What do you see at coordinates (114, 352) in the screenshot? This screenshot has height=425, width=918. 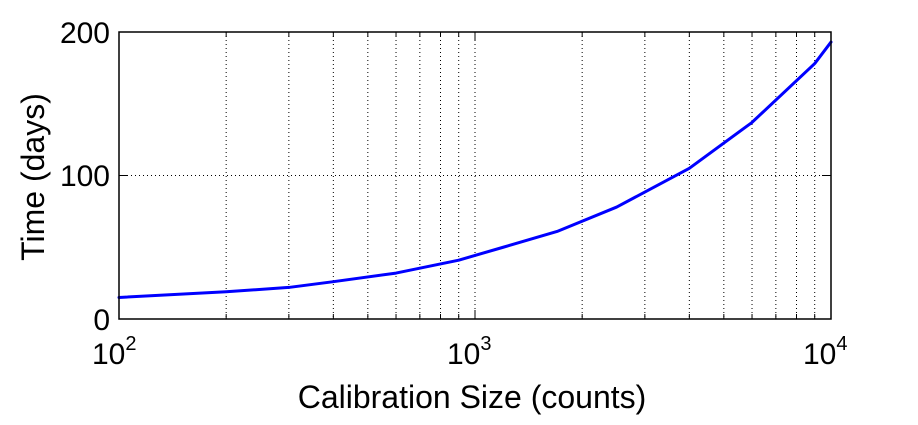 I see `x-tick-label-1e2: 10²` at bounding box center [114, 352].